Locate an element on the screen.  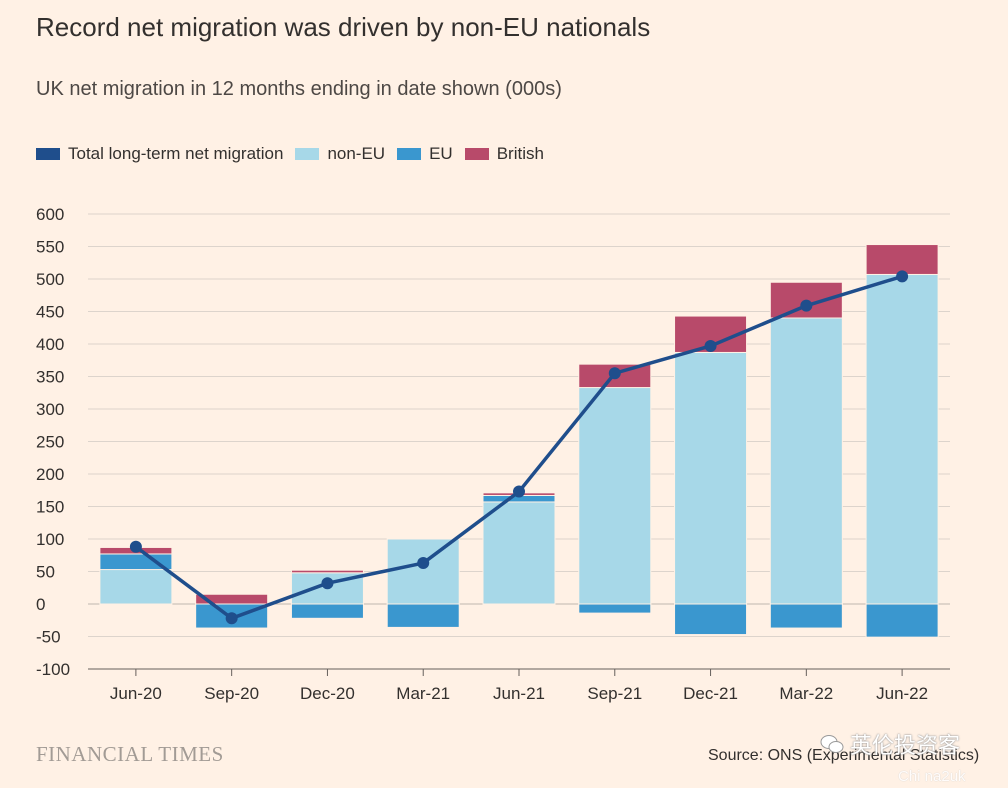
x-tick-label: Jun-21 is located at coordinates (519, 693).